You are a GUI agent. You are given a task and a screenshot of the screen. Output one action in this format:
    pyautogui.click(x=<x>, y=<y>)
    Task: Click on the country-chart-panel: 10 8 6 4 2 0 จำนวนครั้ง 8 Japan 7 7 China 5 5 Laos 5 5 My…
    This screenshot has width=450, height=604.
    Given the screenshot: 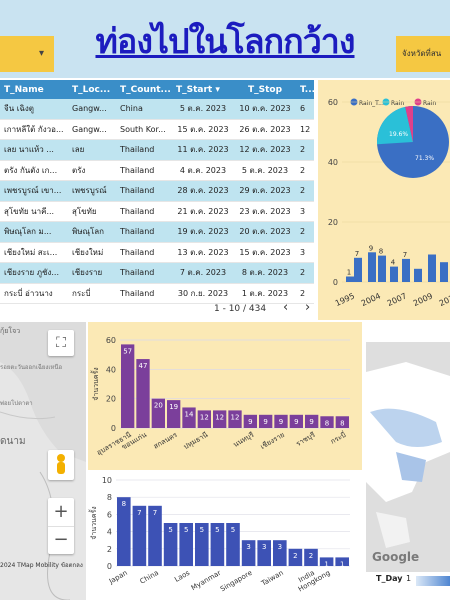 What is the action you would take?
    pyautogui.click(x=224, y=537)
    